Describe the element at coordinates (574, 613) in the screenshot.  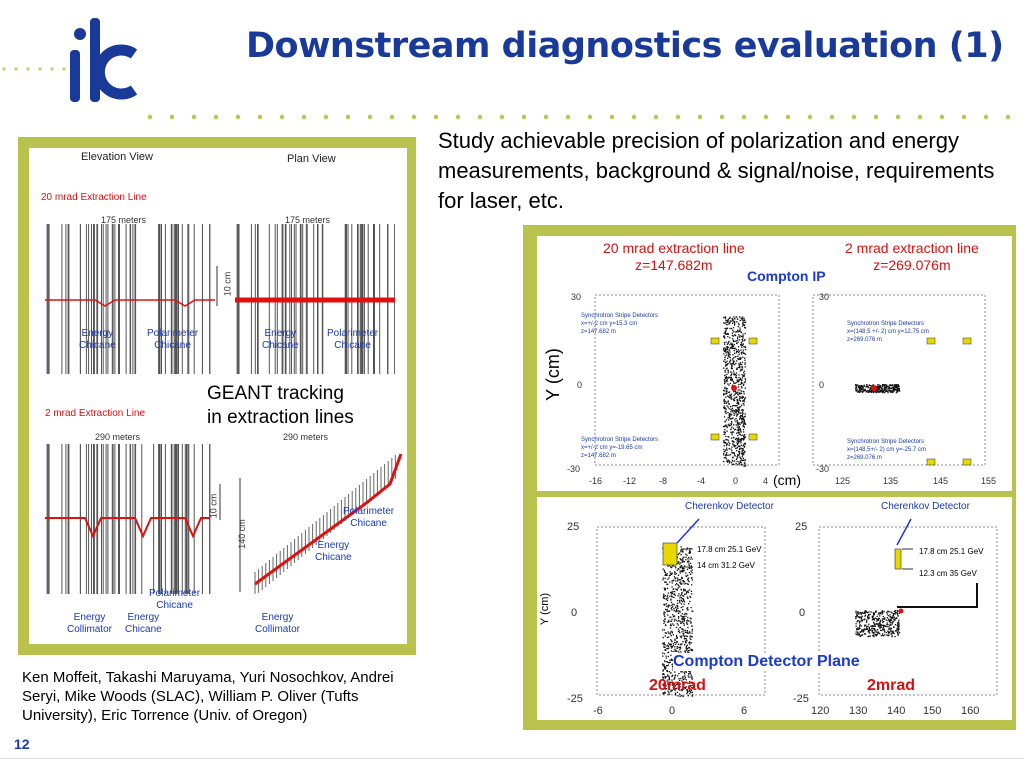
I see `y-tick-bottom-0: 0` at that location.